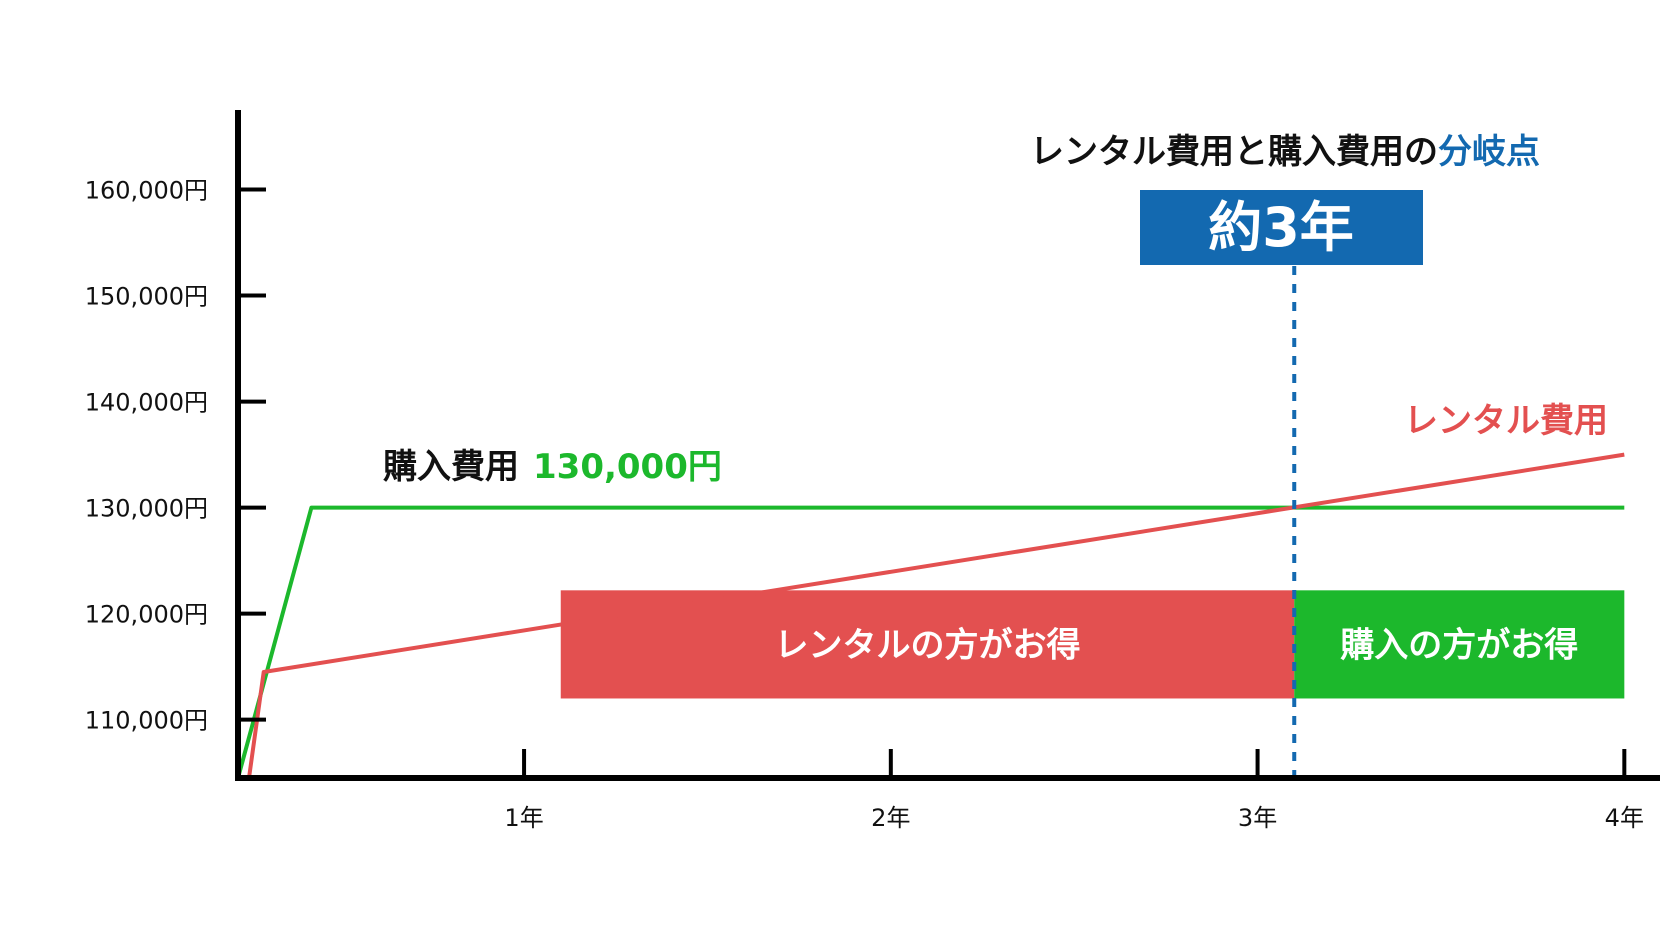 Image resolution: width=1678 pixels, height=934 pixels. I want to click on region-label-2: 購入の方がお得, so click(1459, 645).